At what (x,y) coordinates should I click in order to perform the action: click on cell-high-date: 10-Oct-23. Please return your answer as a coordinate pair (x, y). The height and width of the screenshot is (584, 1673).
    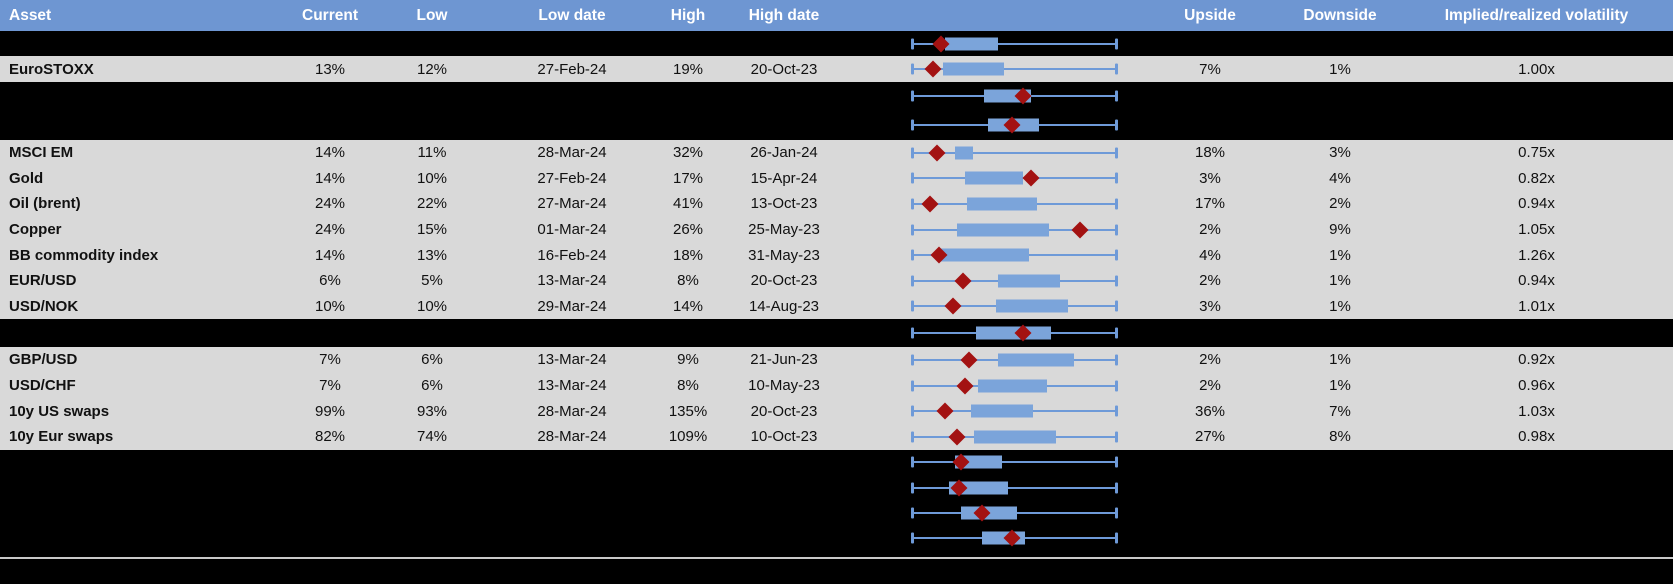
    Looking at the image, I should click on (784, 437).